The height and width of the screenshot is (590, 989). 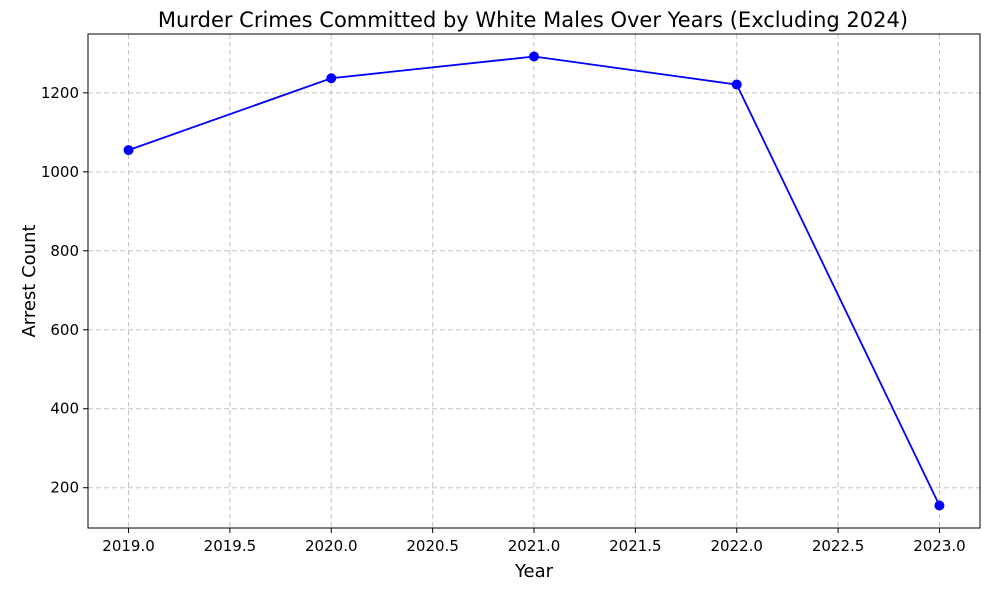 What do you see at coordinates (331, 546) in the screenshot?
I see `x-tick-label: 2020.0` at bounding box center [331, 546].